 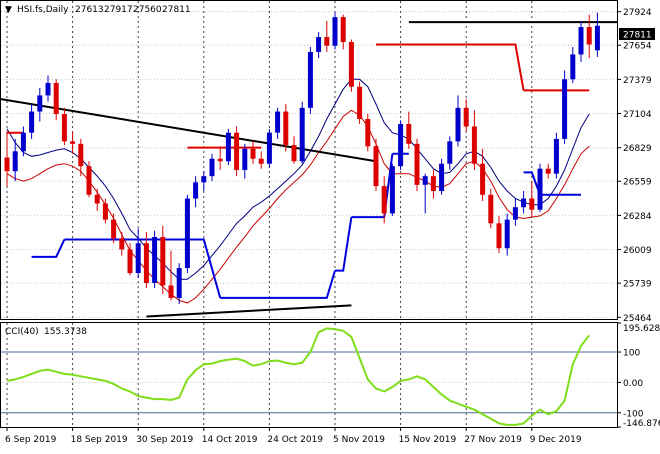 I want to click on symbol-label: HSI.fs,Daily, so click(x=43, y=10).